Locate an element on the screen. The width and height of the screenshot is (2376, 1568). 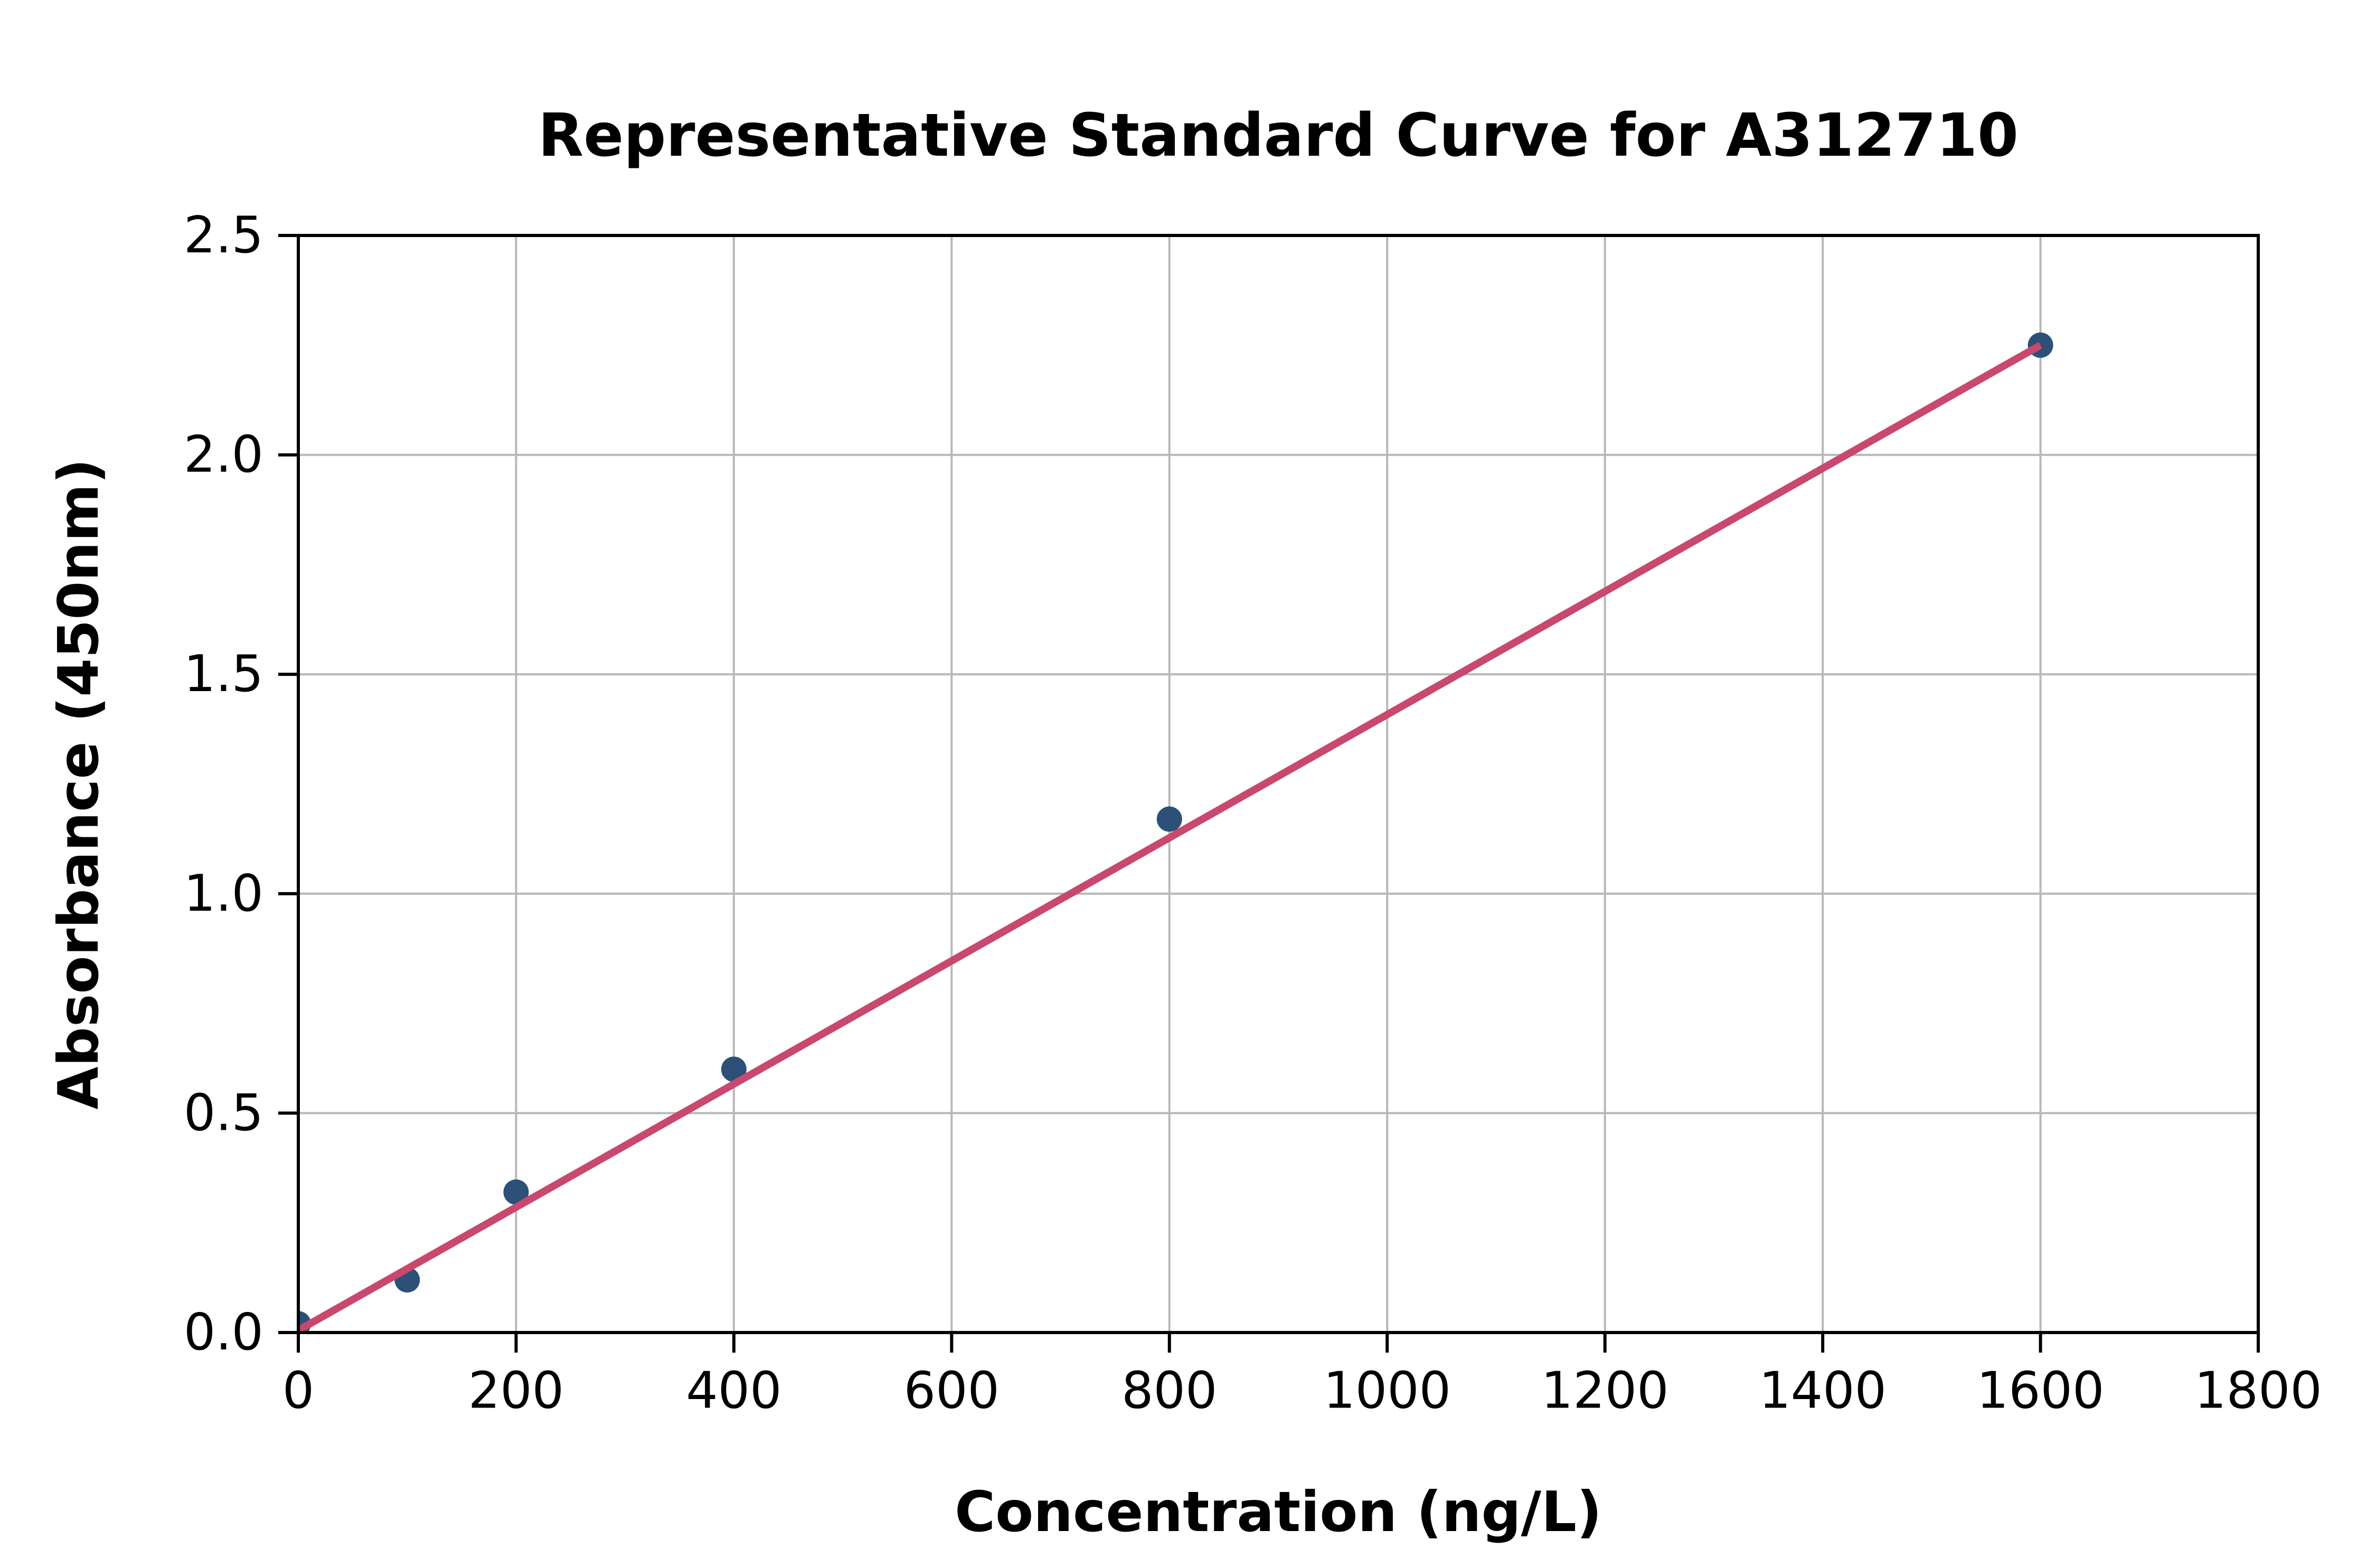
x-tick-label: 0 is located at coordinates (298, 1391).